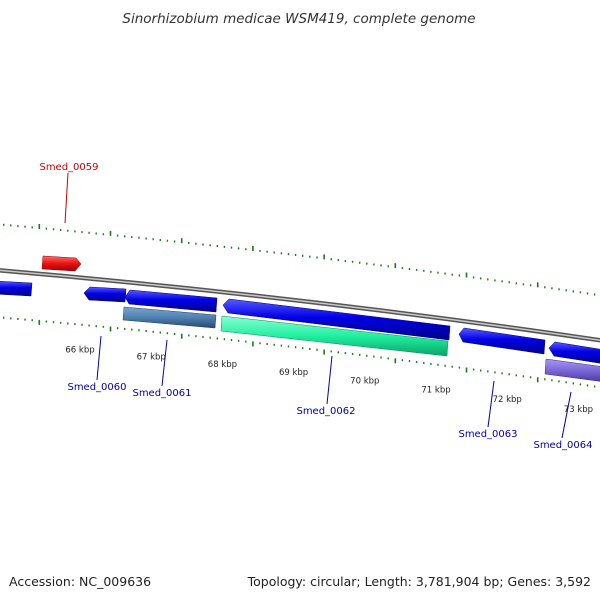 This screenshot has height=600, width=600. I want to click on gene-smed-0064-upper, so click(574, 352).